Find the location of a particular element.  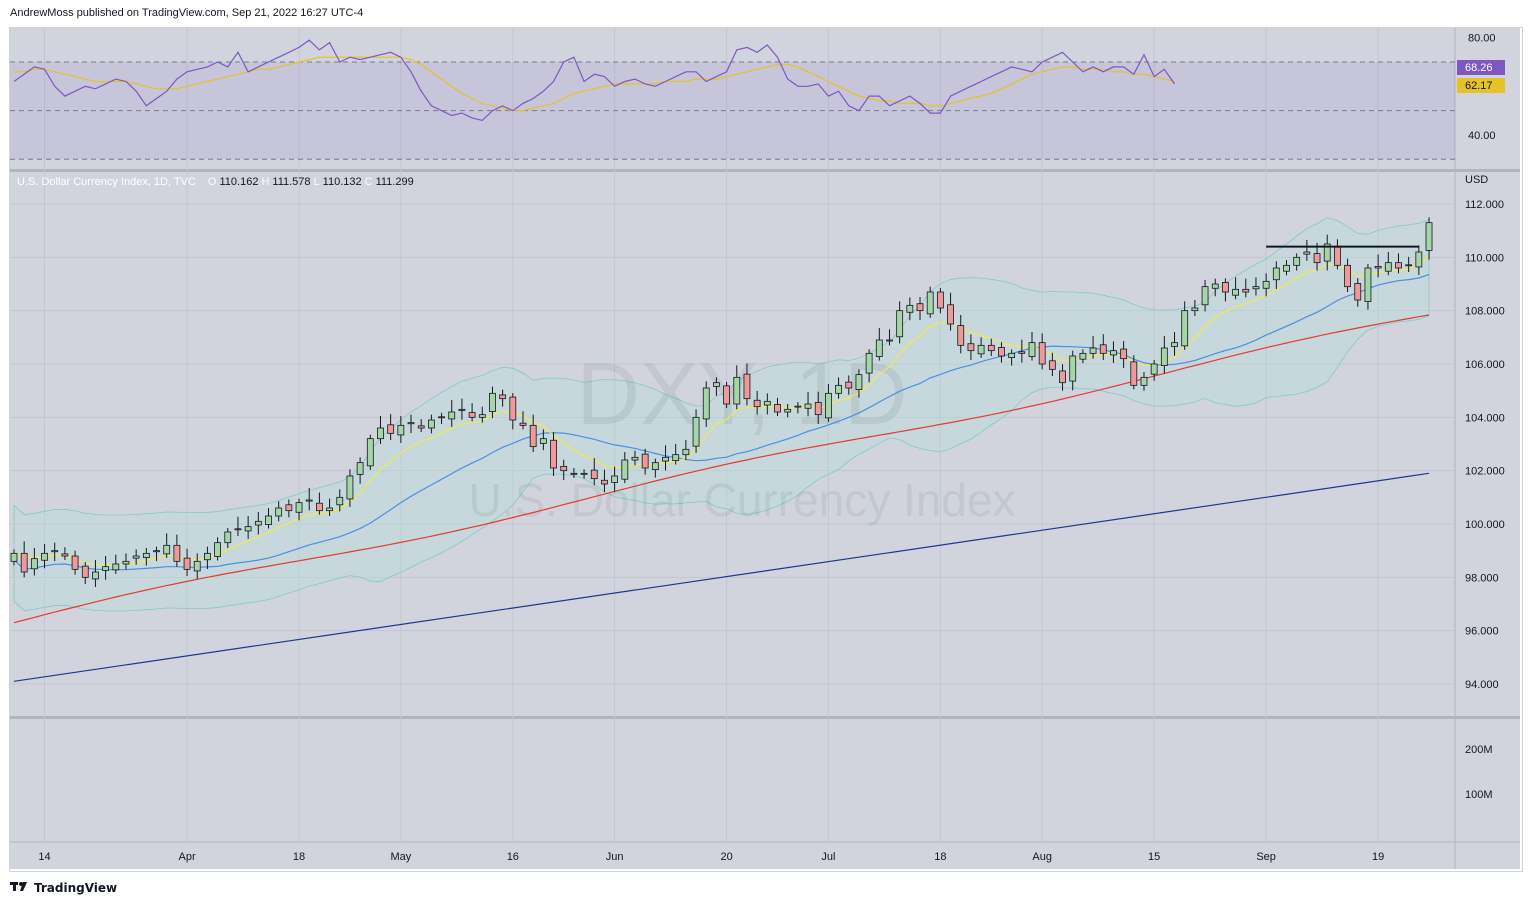

y-tick-label: 104.000 is located at coordinates (1485, 418).